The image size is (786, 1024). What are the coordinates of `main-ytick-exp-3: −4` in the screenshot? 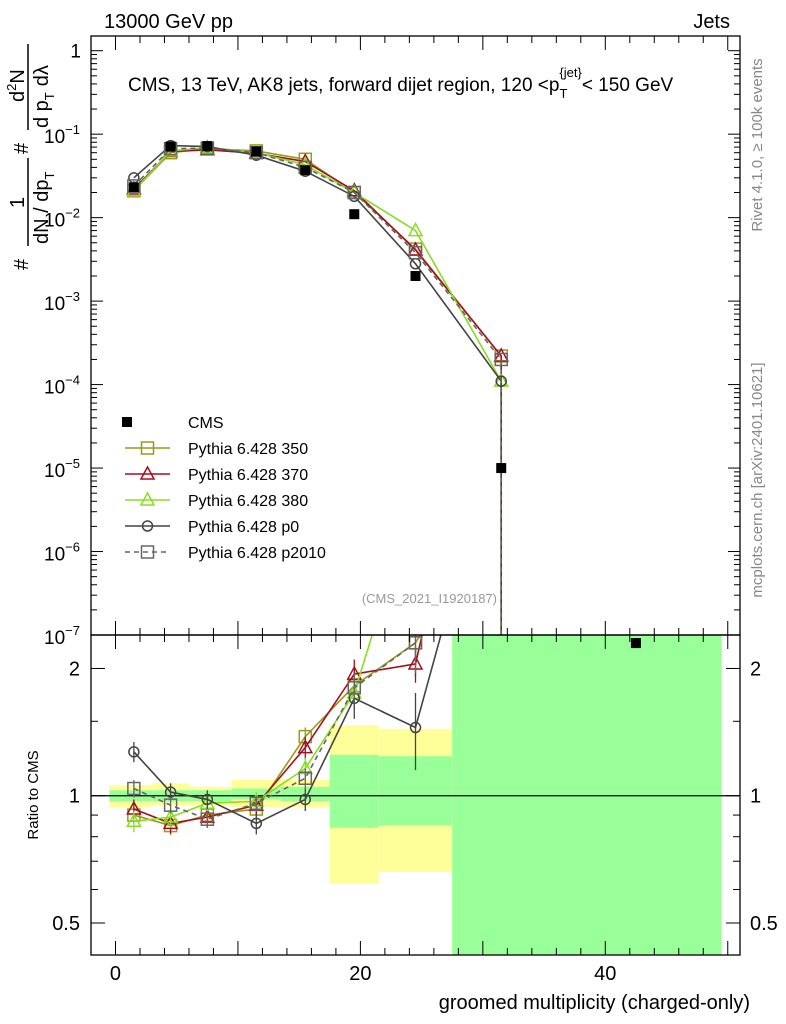 It's located at (72, 380).